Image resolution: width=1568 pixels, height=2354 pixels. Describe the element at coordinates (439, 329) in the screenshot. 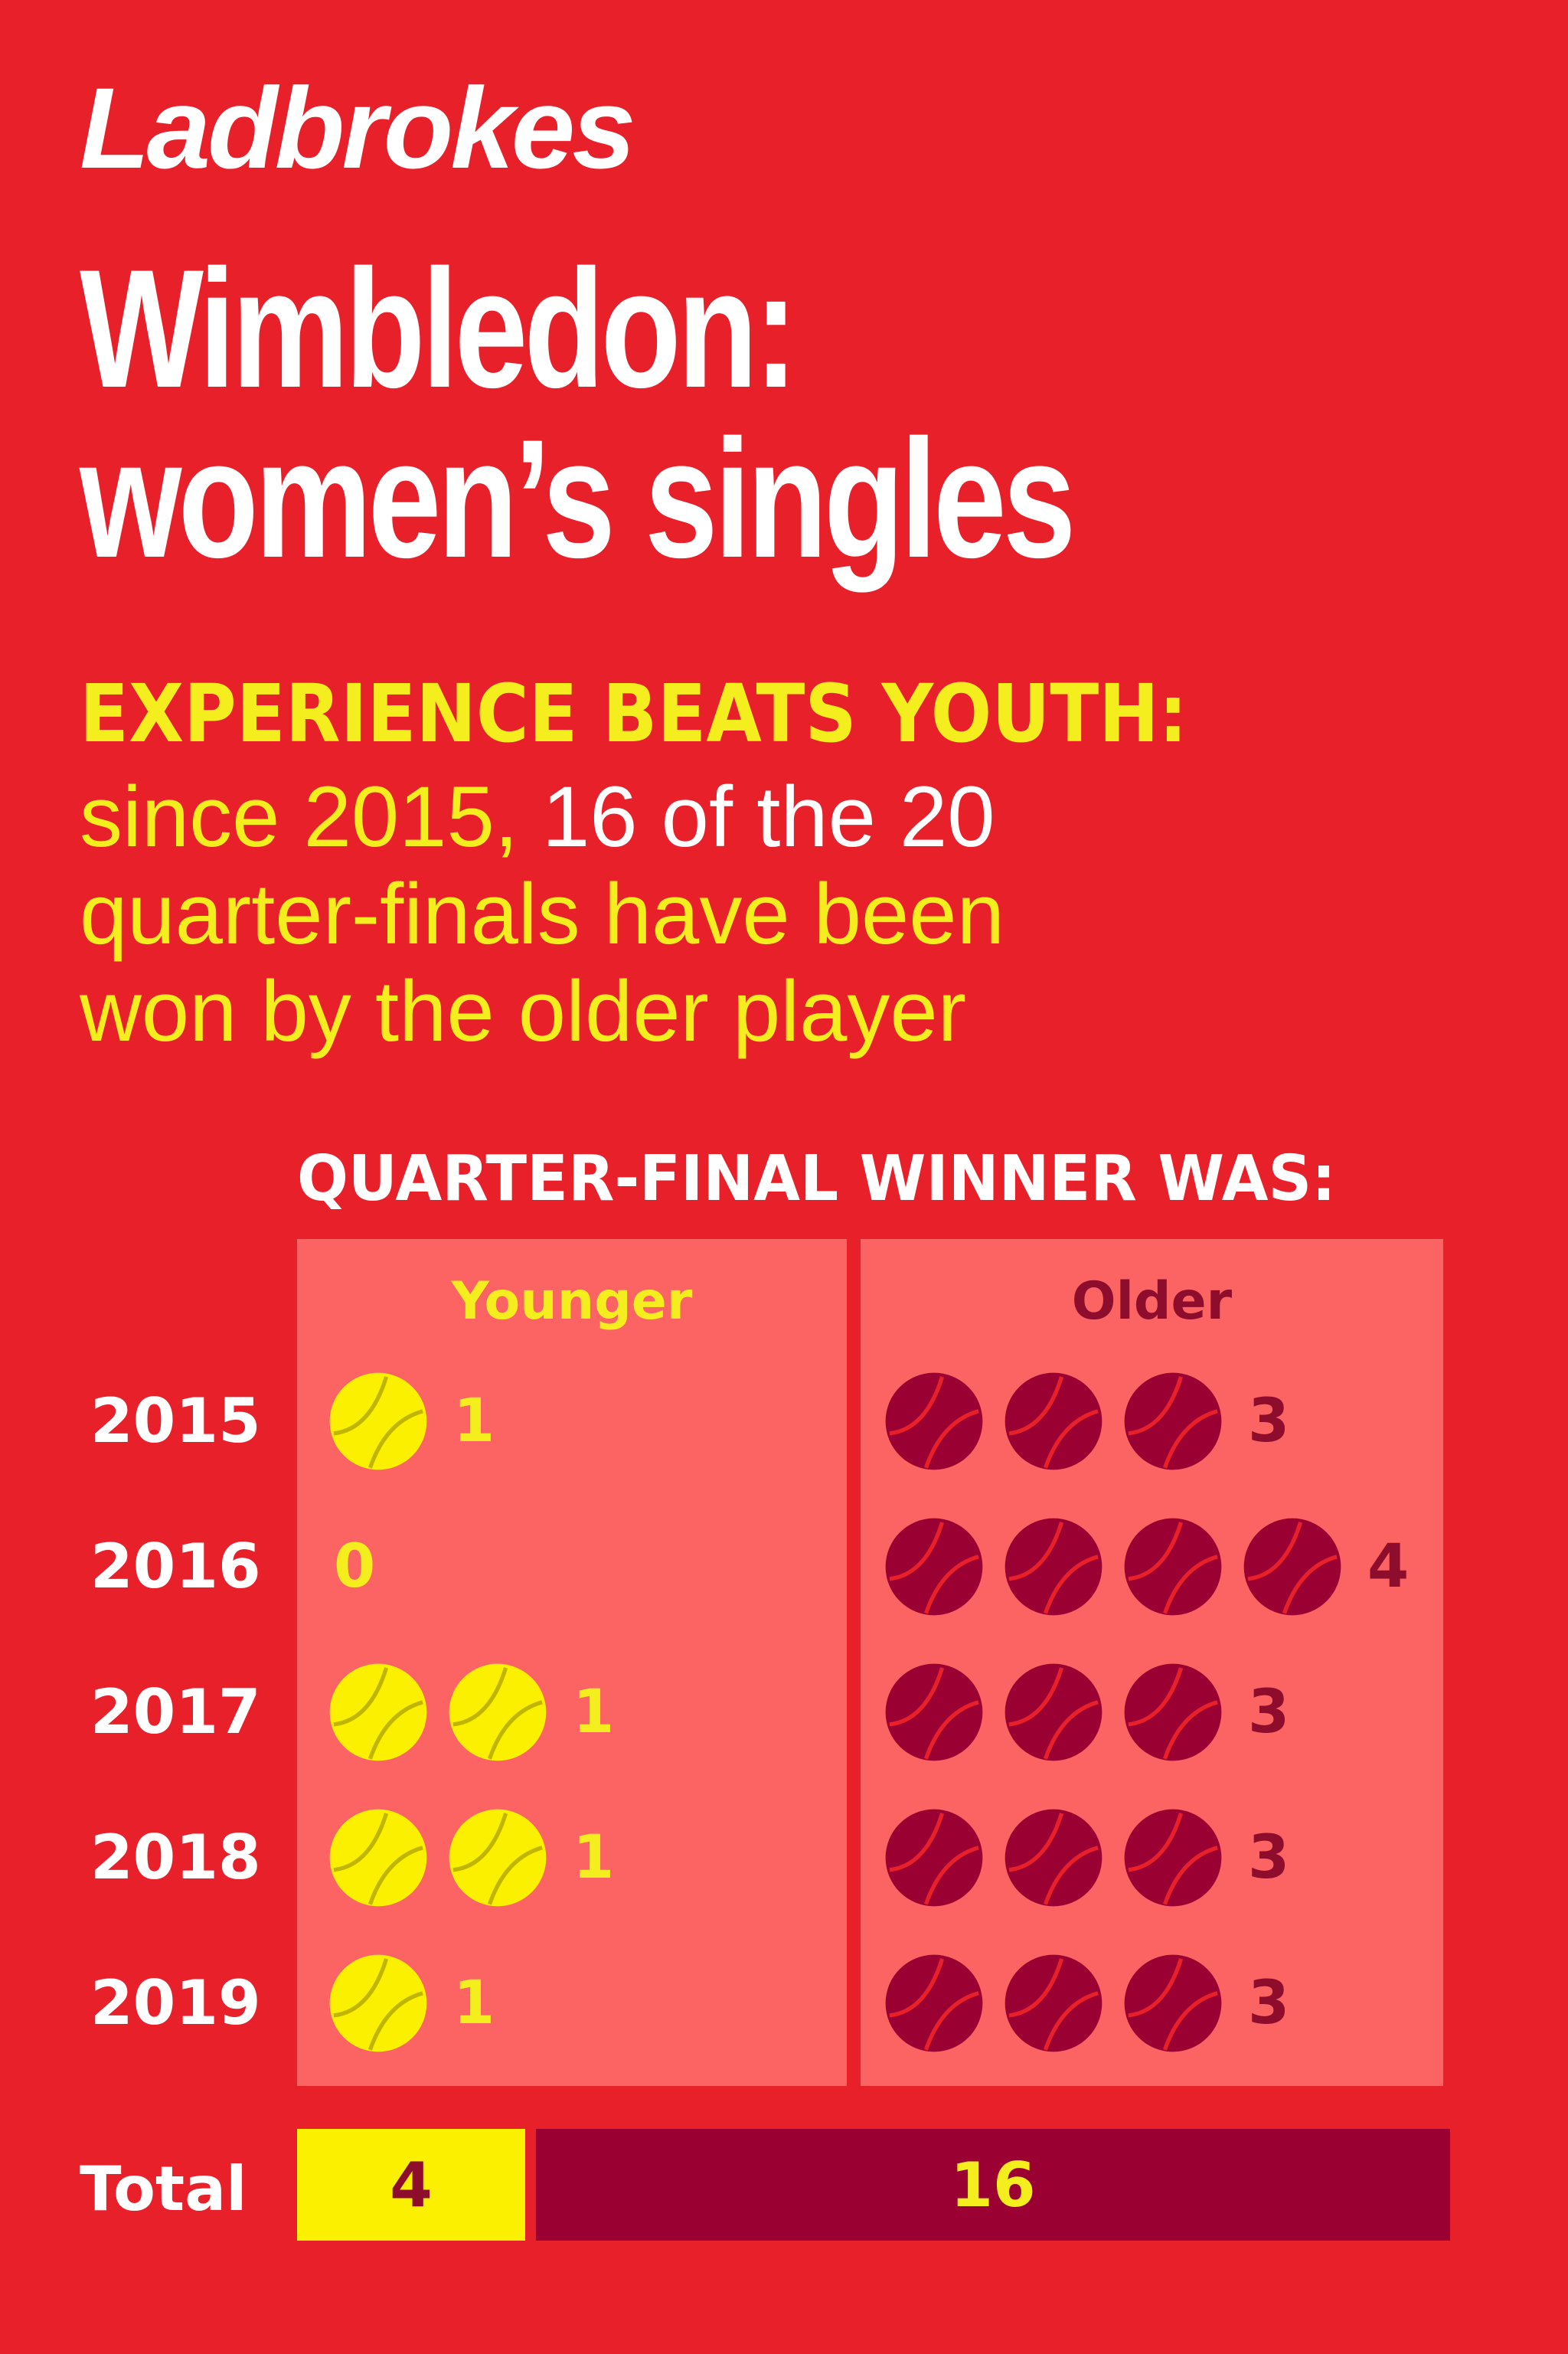

I see `title-line-1: Wimbledon:` at that location.